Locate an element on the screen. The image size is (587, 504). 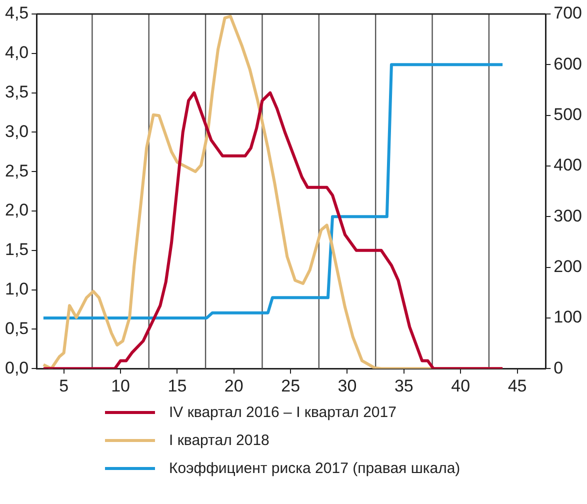
y-tick-label: 4,5 is located at coordinates (16, 13).